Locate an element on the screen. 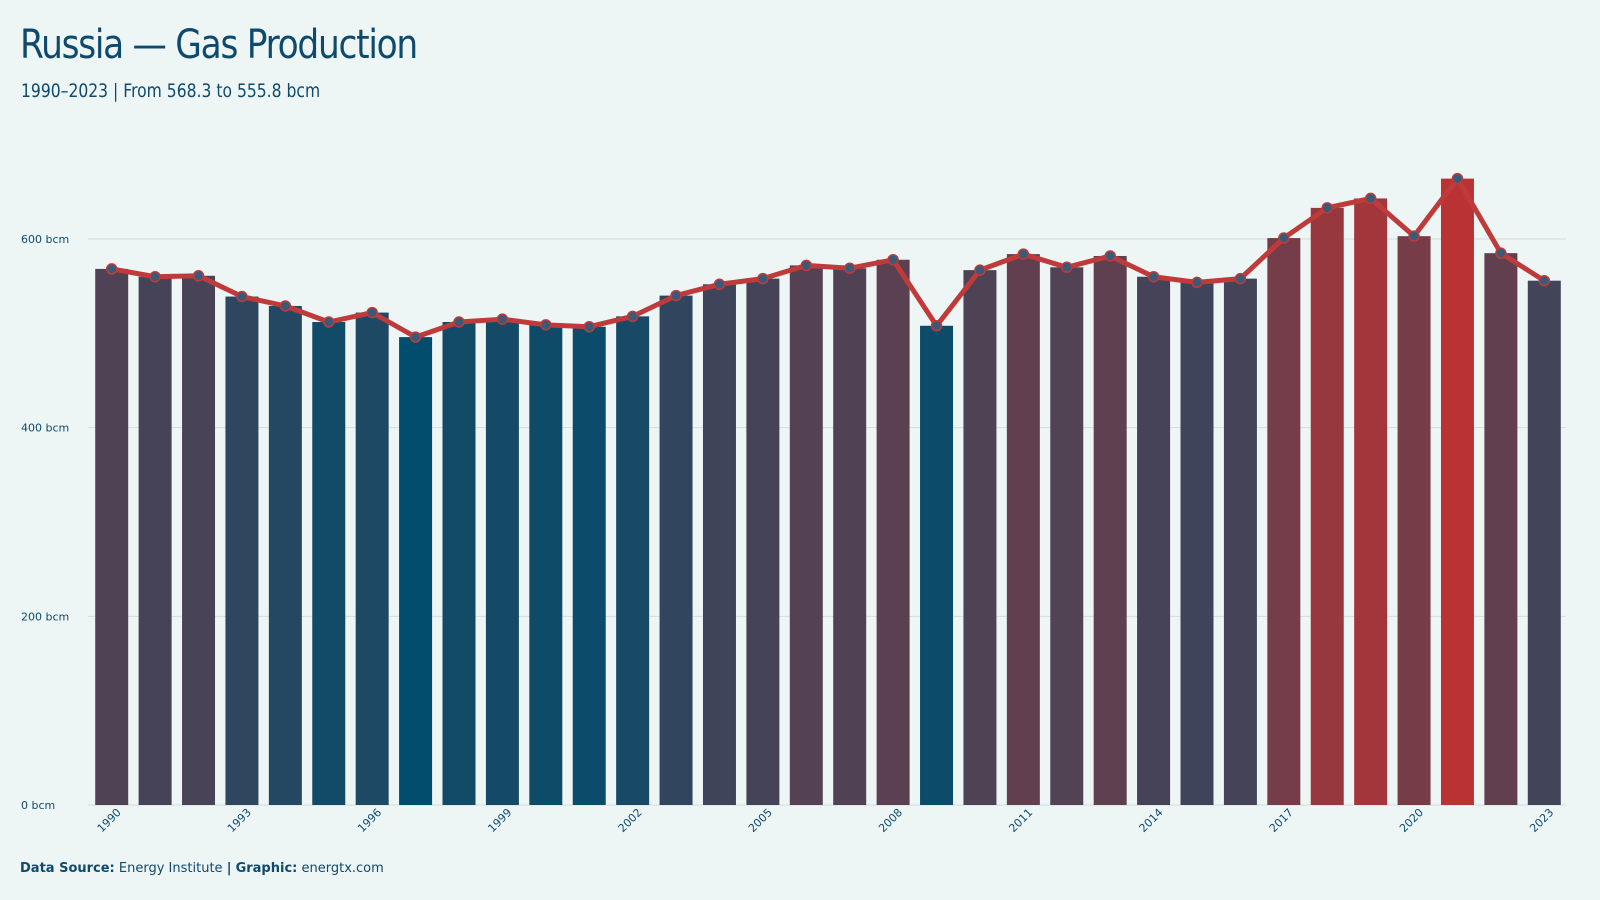 The image size is (1600, 900). y-tick-label: 400 bcm is located at coordinates (45, 428).